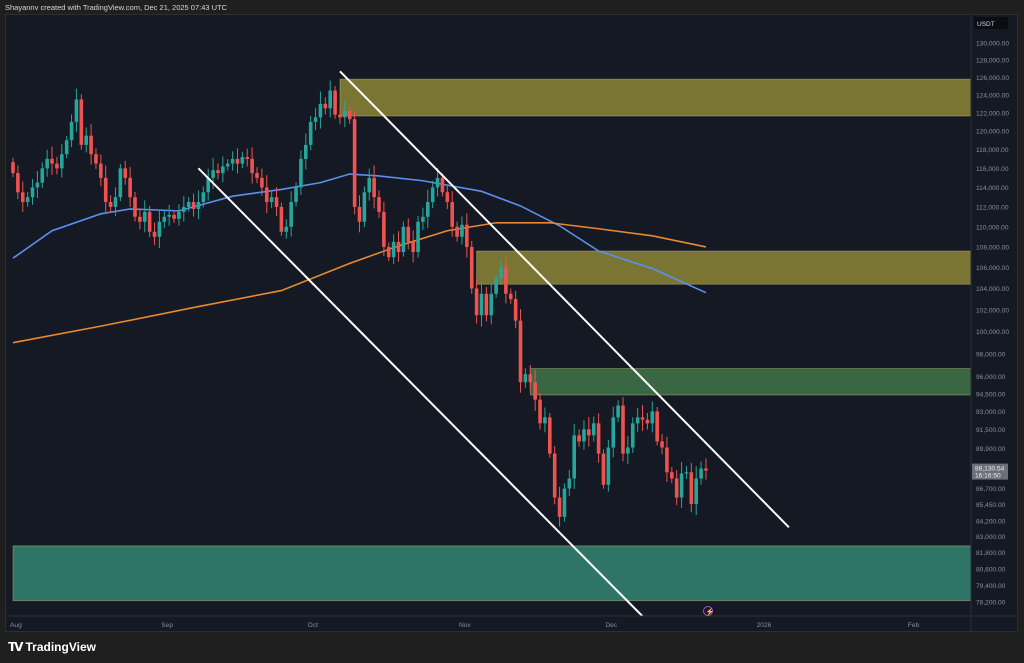  Describe the element at coordinates (992, 207) in the screenshot. I see `y-tick-label: 112,000.00` at that location.